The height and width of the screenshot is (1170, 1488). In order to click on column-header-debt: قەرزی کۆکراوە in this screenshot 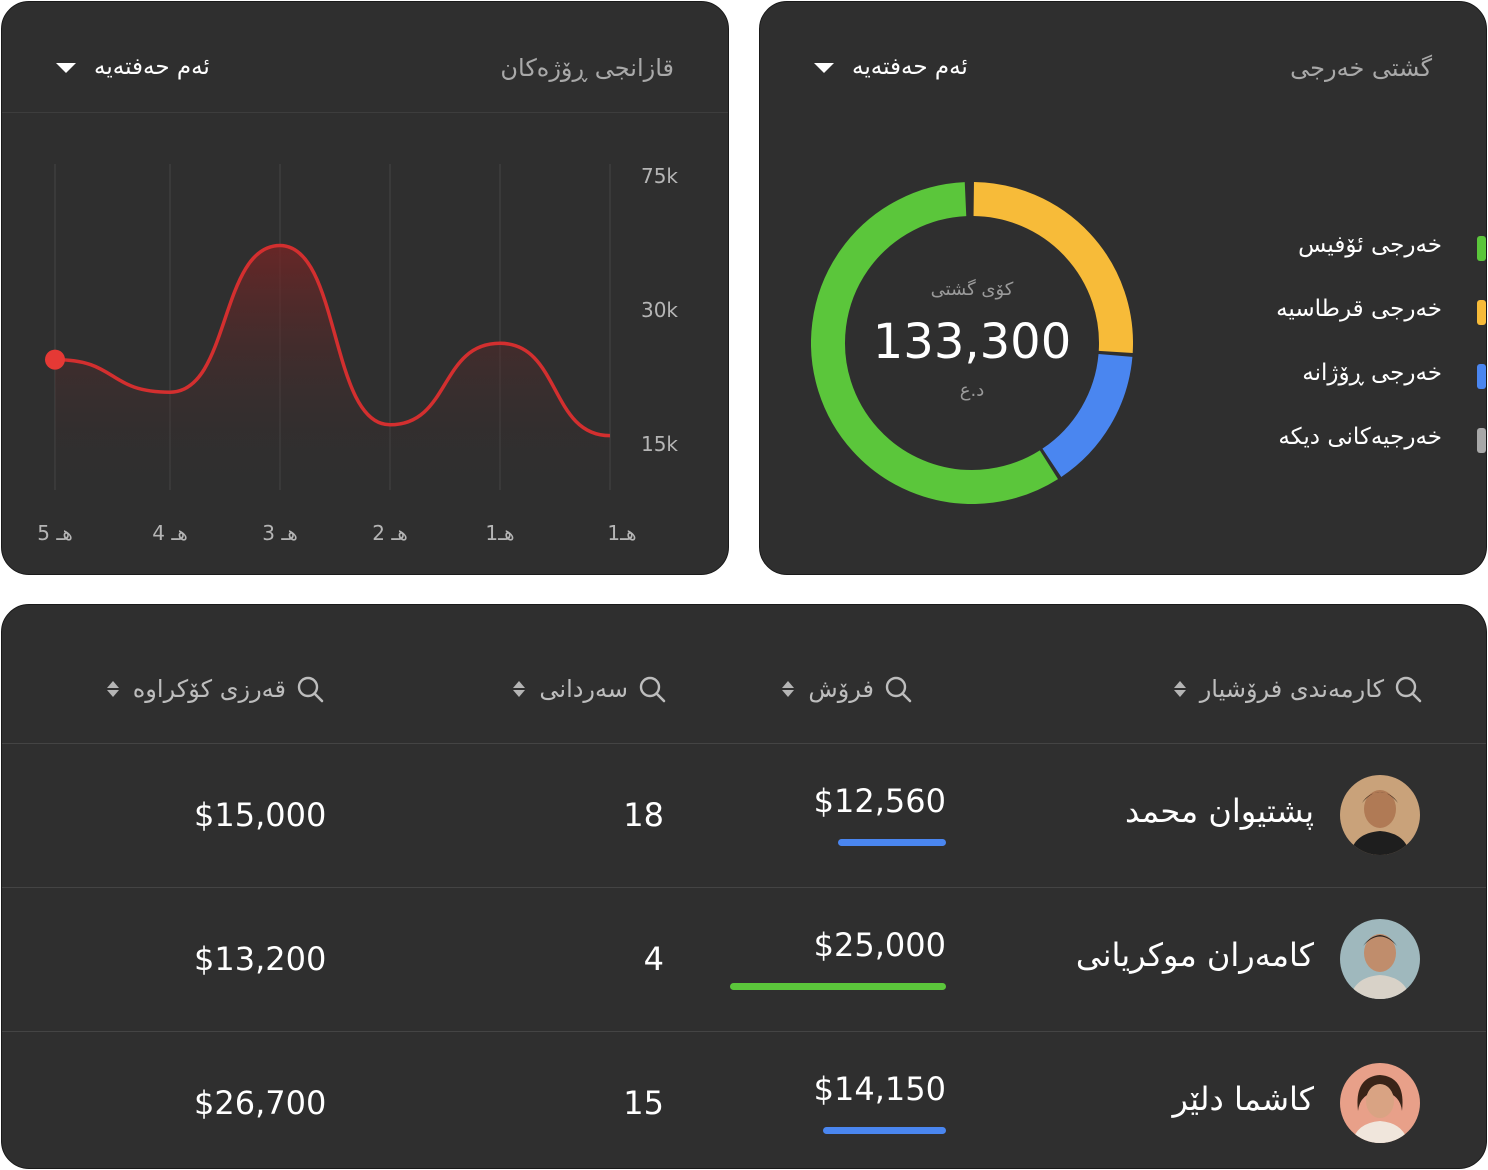, I will do `click(215, 689)`.